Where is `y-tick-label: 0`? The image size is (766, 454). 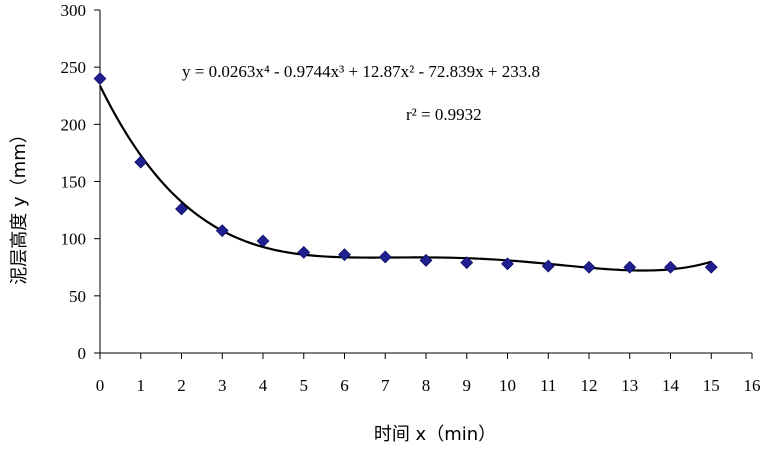 y-tick-label: 0 is located at coordinates (82, 353).